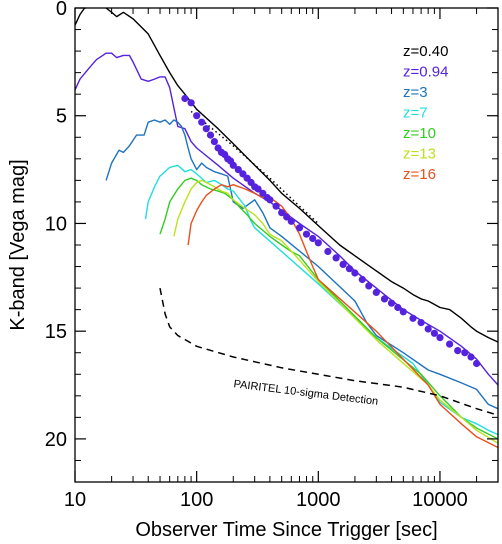 This screenshot has height=544, width=502. What do you see at coordinates (196, 500) in the screenshot?
I see `x-tick-label: 100` at bounding box center [196, 500].